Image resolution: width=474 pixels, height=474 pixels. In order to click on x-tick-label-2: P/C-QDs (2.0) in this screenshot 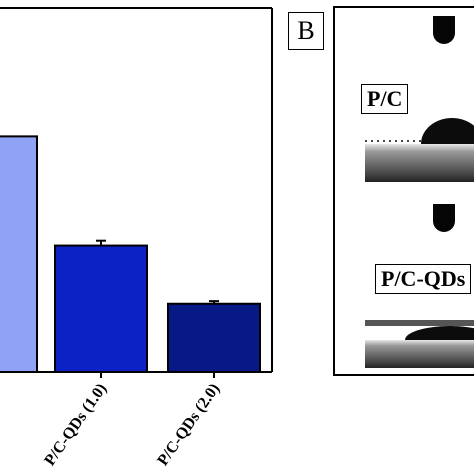, I will do `click(188, 425)`.